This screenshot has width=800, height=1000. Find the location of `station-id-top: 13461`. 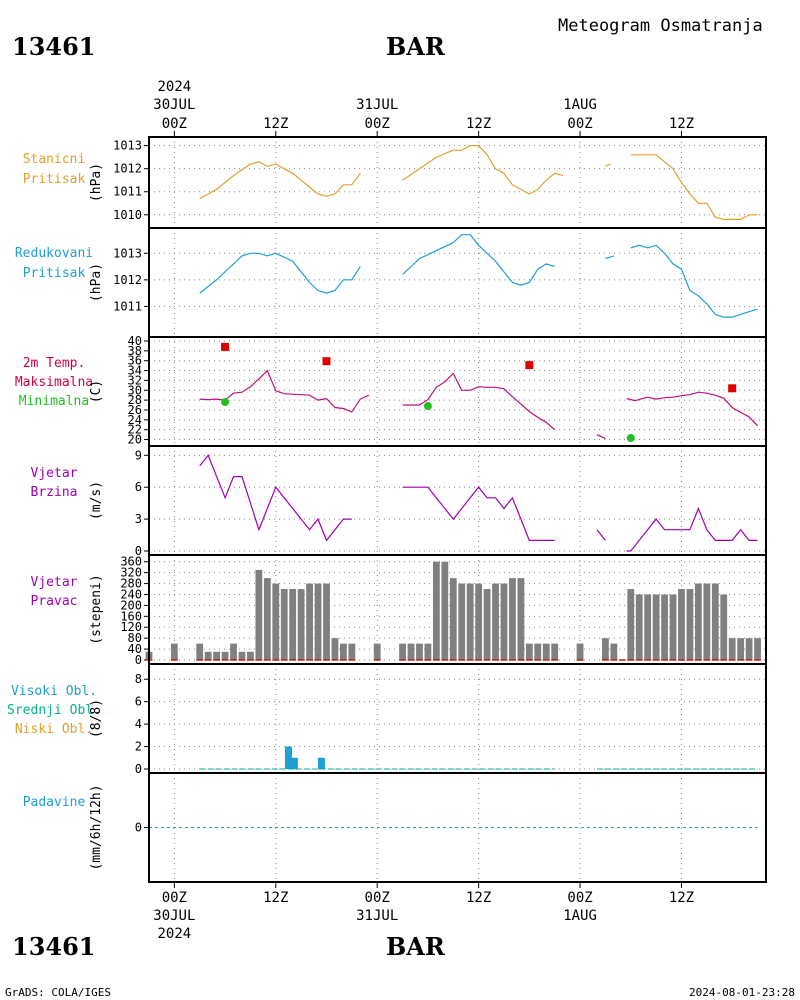

station-id-top: 13461 is located at coordinates (54, 46).